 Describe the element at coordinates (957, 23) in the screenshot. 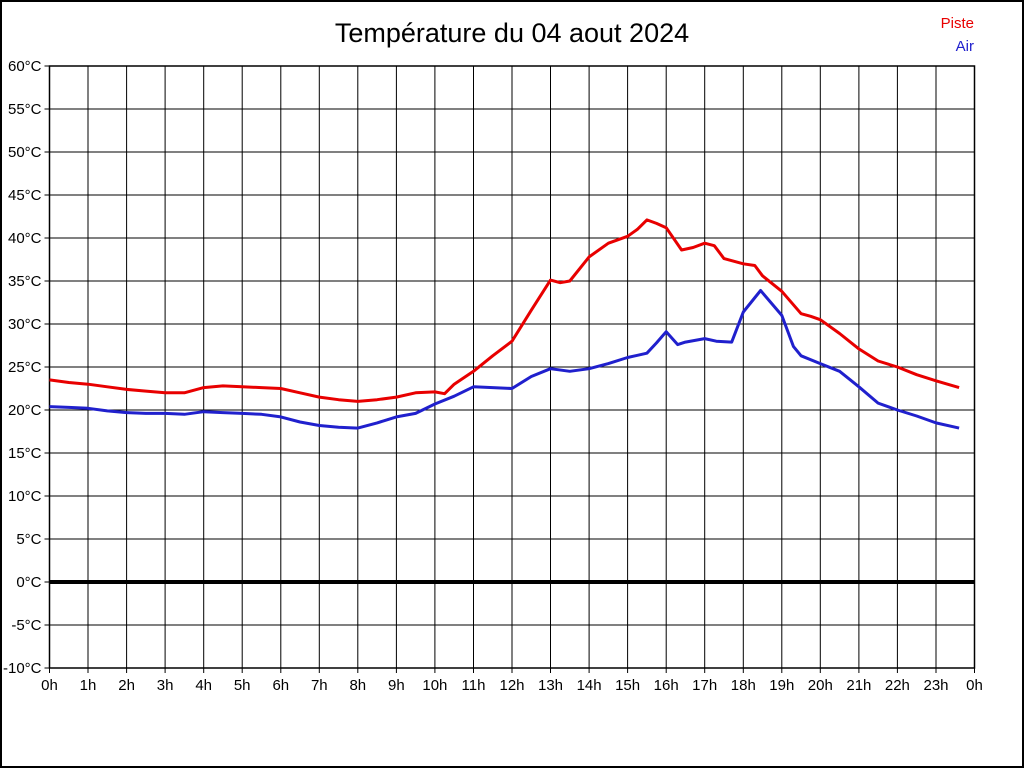

I see `legend-item-piste: Piste` at that location.